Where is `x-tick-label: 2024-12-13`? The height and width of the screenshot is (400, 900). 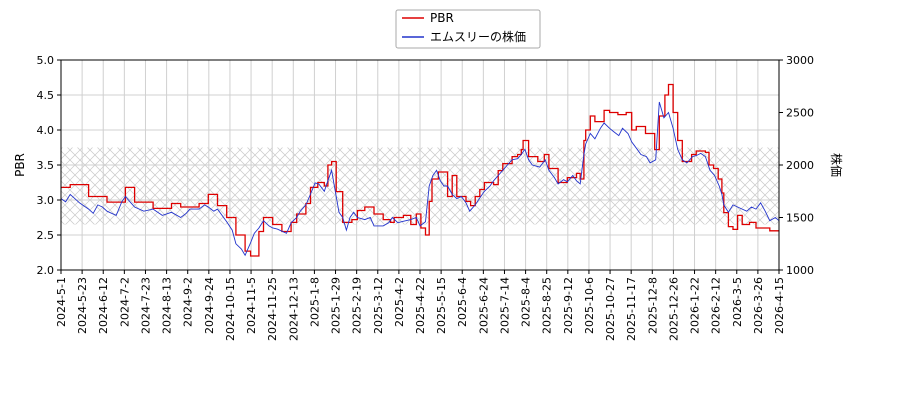
x-tick-label: 2024-12-13 is located at coordinates (293, 309).